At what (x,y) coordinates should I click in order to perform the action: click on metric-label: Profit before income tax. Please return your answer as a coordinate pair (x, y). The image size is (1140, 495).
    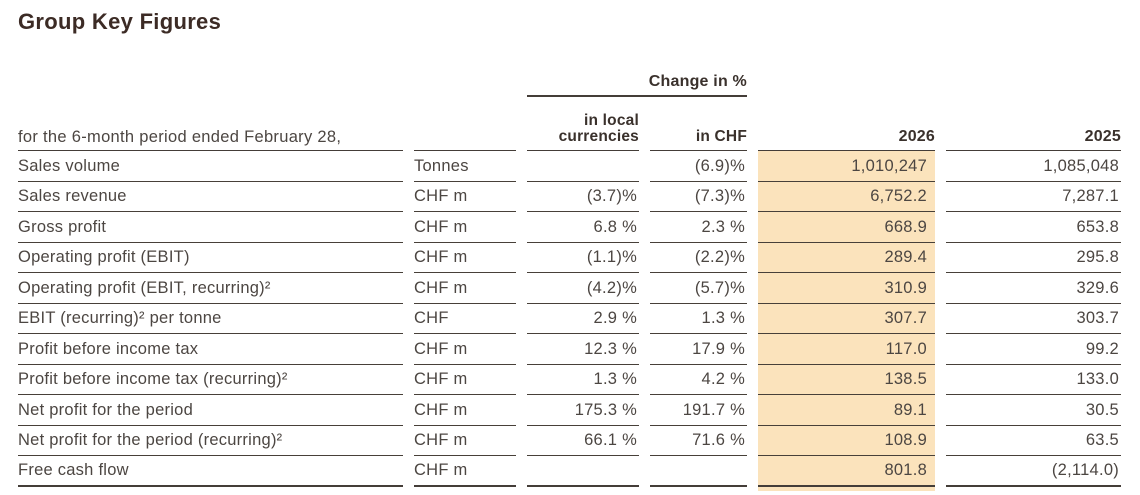
    Looking at the image, I should click on (210, 349).